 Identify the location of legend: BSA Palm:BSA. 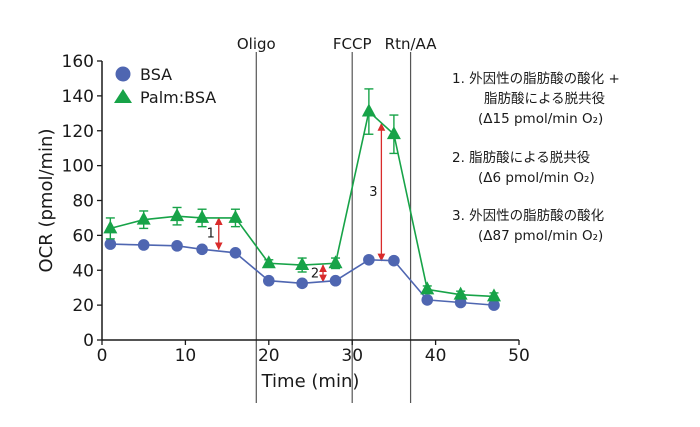
(165, 86).